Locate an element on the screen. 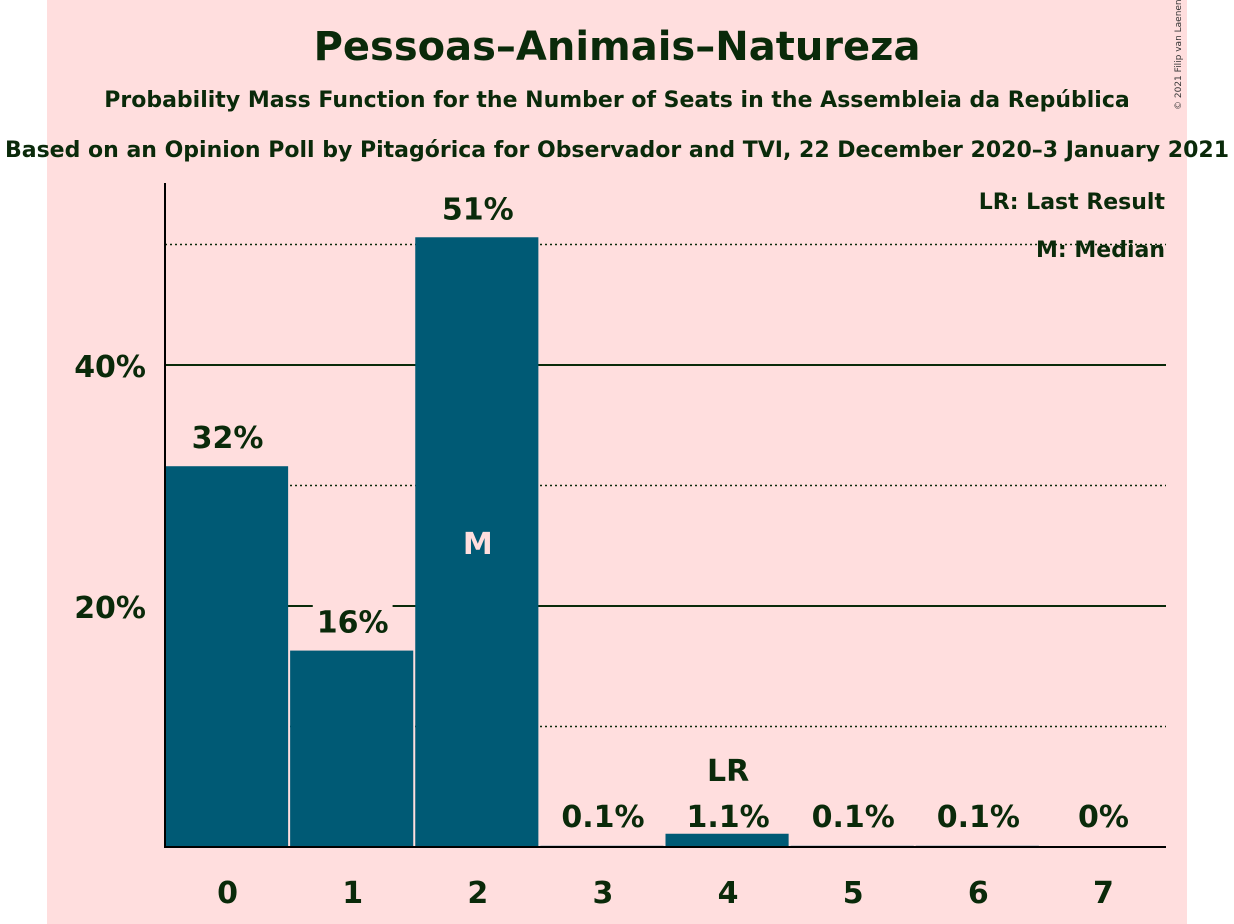 This screenshot has width=1234, height=924. x-tick-label: 2 is located at coordinates (477, 893).